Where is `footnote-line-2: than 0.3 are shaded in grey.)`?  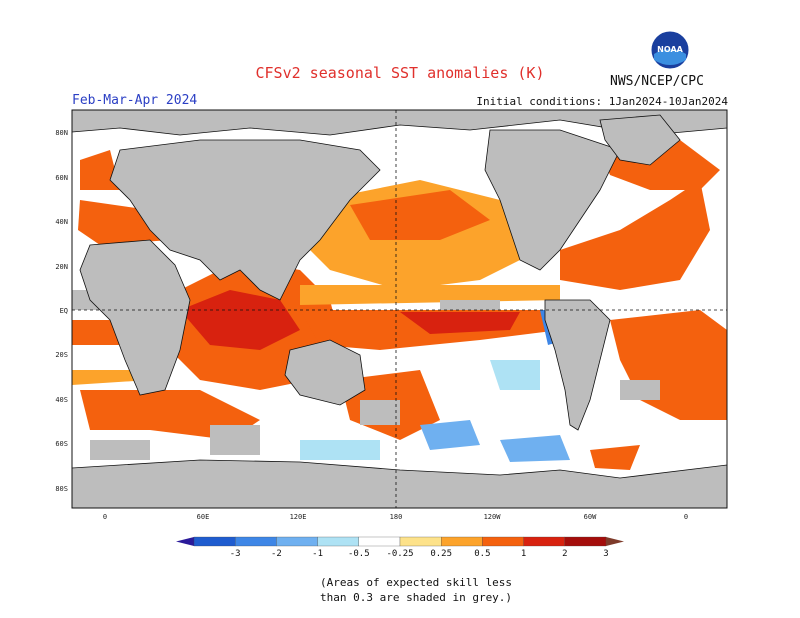 footnote-line-2: than 0.3 are shaded in grey.) is located at coordinates (416, 597).